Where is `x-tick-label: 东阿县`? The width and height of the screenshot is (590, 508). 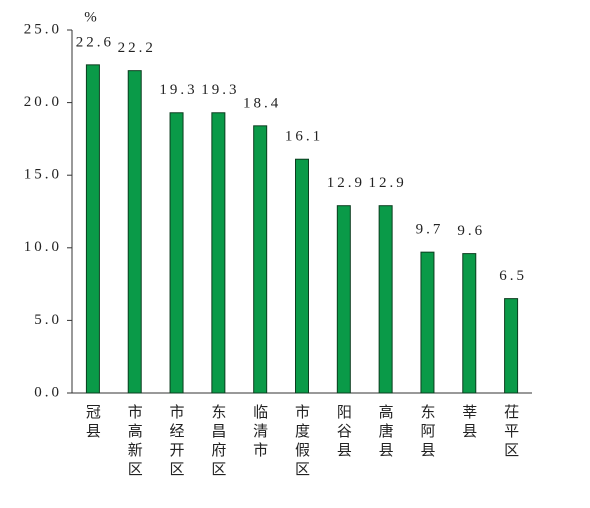
x-tick-label: 东阿县 is located at coordinates (427, 432).